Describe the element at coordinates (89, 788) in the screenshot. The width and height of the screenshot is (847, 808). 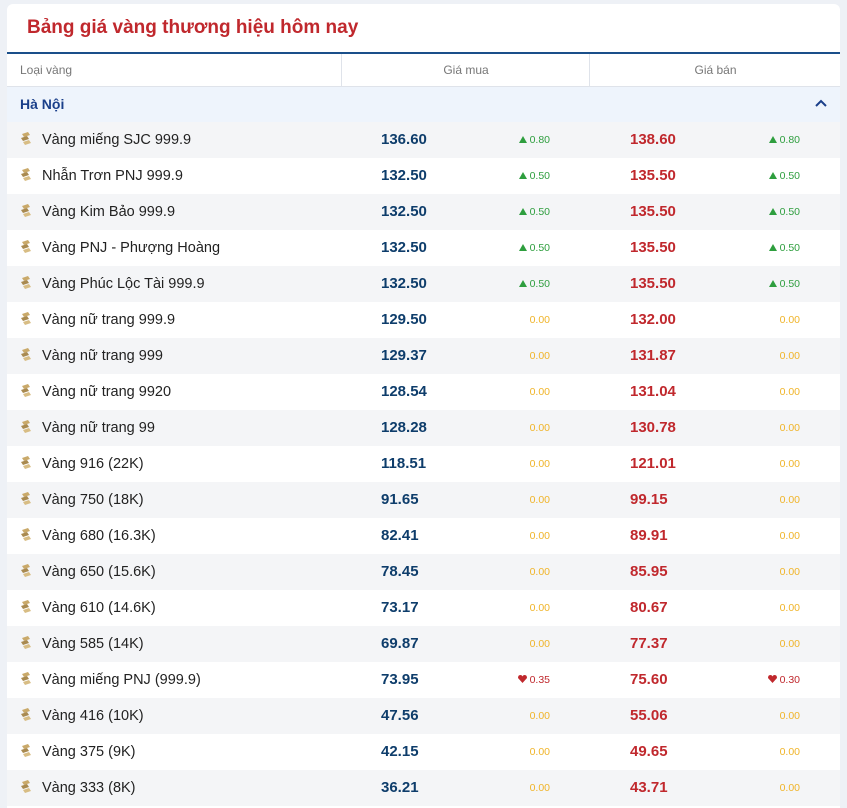
I see `gold-name: Vàng 333 (8K)` at that location.